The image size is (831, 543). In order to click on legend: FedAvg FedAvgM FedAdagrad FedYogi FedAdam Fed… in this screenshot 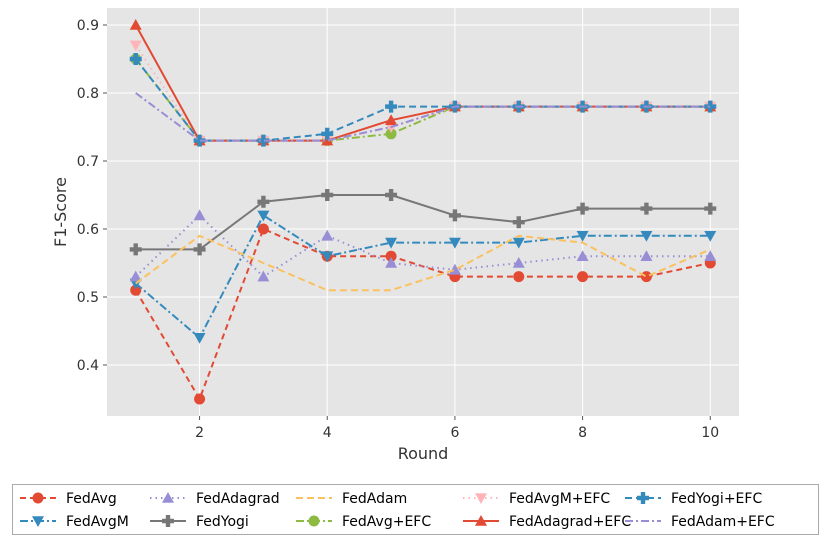, I will do `click(415, 509)`.